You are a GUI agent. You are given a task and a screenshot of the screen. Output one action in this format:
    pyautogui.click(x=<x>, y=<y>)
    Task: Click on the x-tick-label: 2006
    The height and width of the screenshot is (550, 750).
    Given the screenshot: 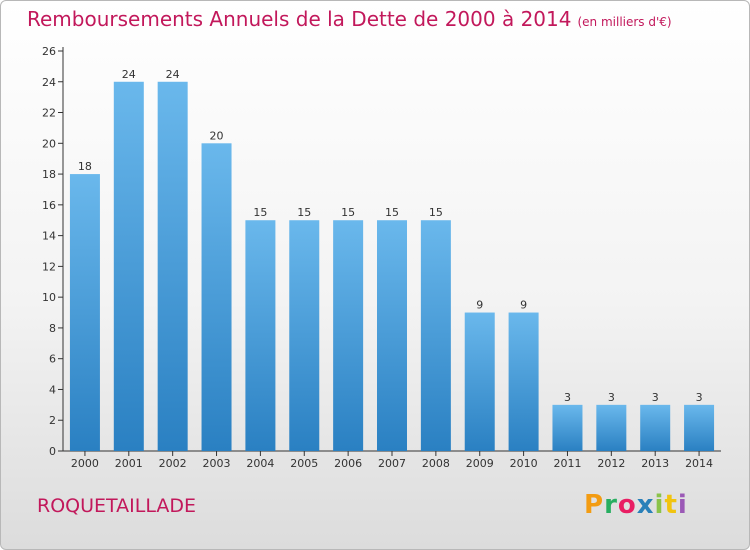 What is the action you would take?
    pyautogui.click(x=348, y=463)
    